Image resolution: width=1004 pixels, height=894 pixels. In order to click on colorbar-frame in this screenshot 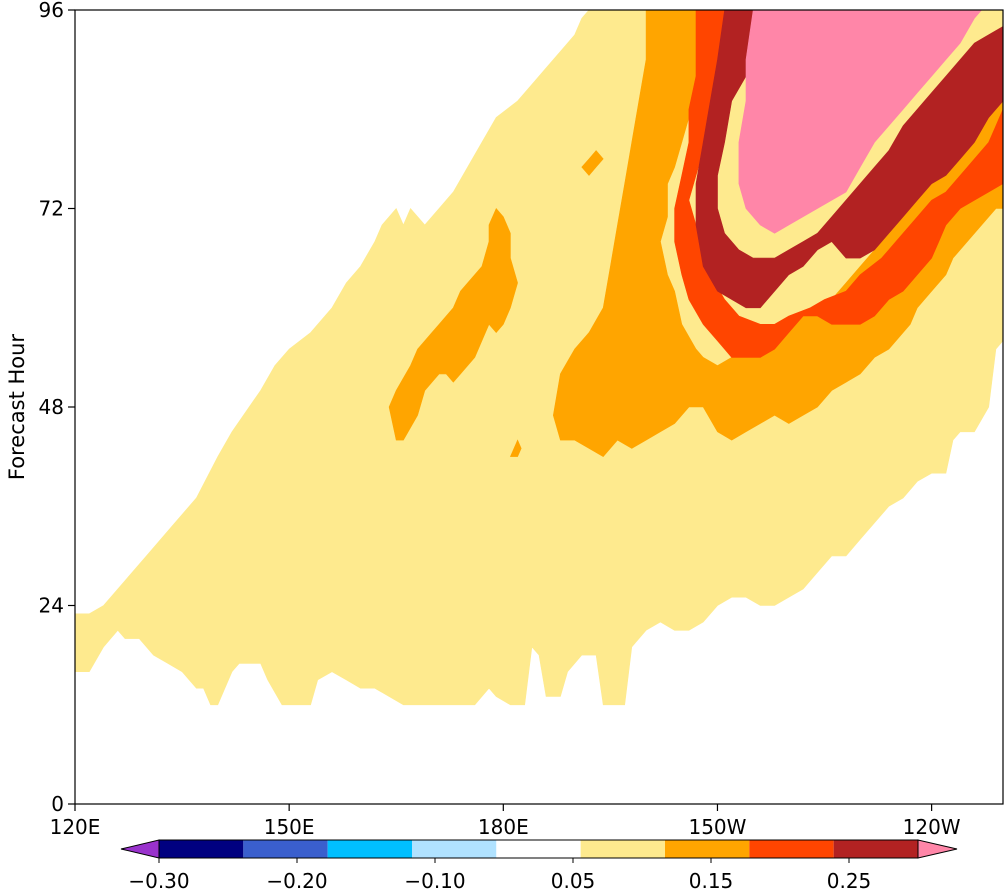, I will do `click(538, 849)`.